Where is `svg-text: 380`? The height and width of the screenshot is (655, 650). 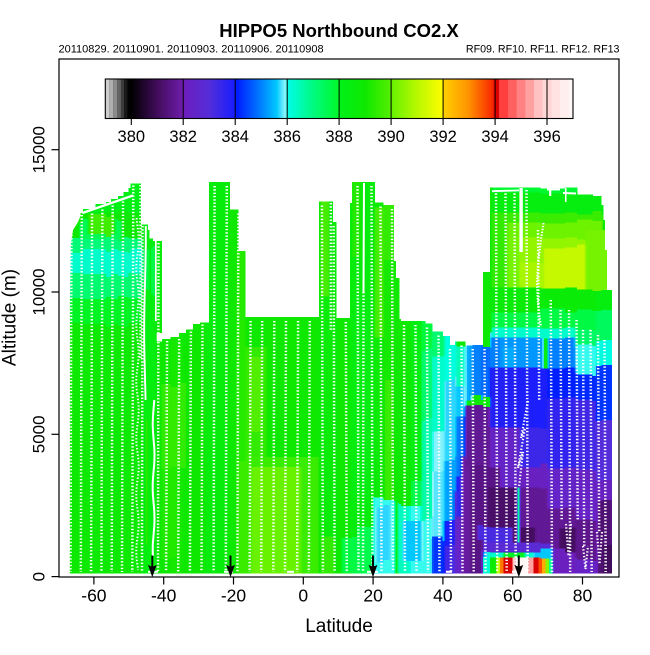
svg-text: 380 is located at coordinates (132, 137).